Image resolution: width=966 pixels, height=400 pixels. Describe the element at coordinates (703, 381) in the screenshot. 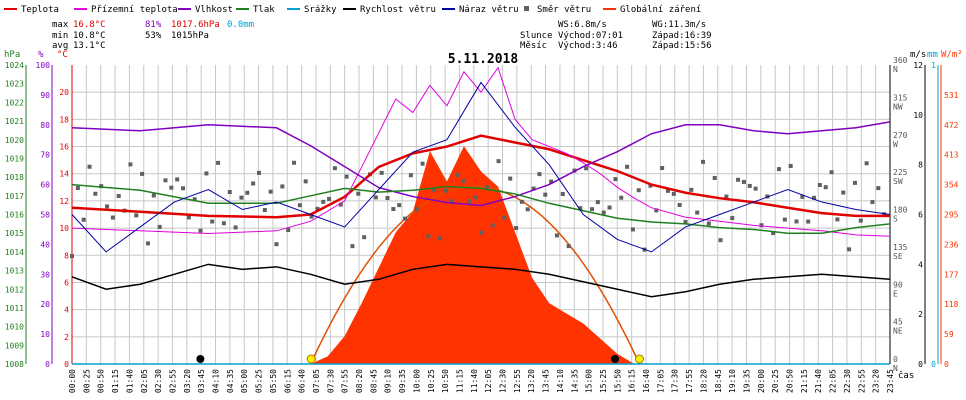

I see `x-tick-label: 18:20` at that location.